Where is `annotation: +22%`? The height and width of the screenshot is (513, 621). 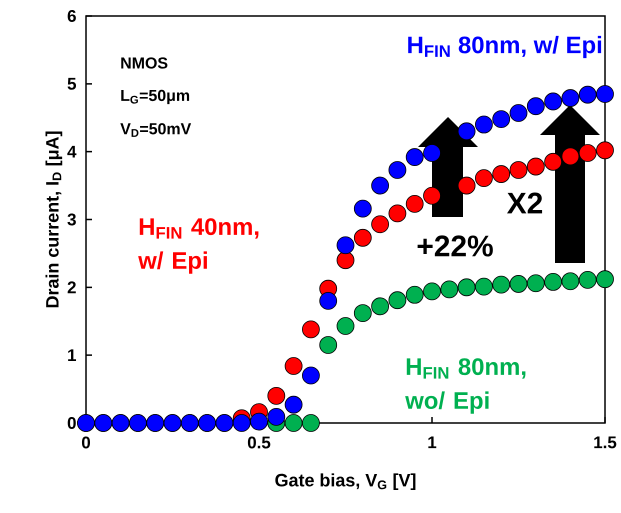 annotation: +22% is located at coordinates (455, 246).